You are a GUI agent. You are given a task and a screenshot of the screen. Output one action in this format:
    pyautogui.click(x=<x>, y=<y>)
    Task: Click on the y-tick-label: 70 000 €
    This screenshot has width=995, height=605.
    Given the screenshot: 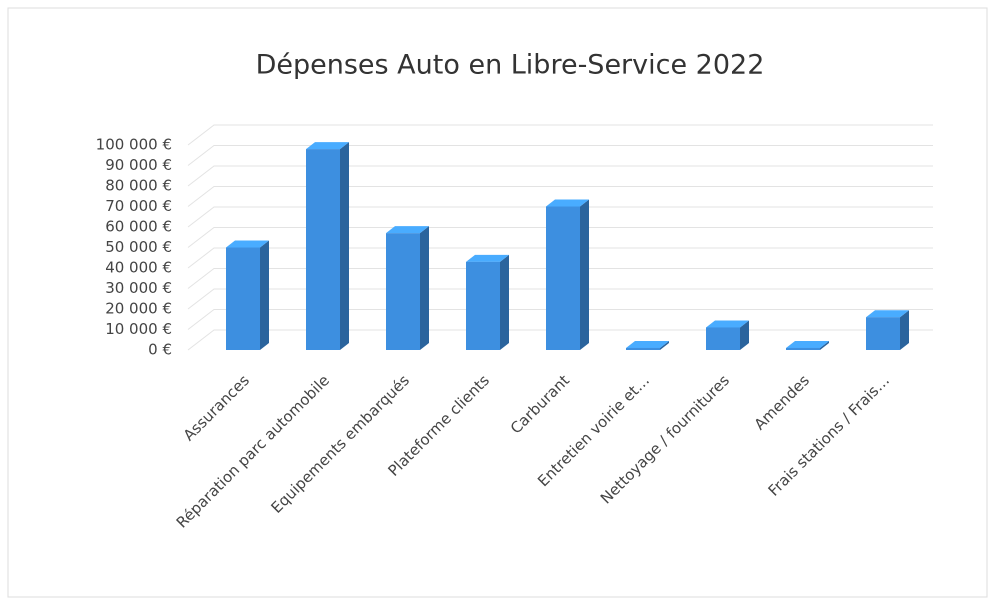 What is the action you would take?
    pyautogui.click(x=138, y=206)
    